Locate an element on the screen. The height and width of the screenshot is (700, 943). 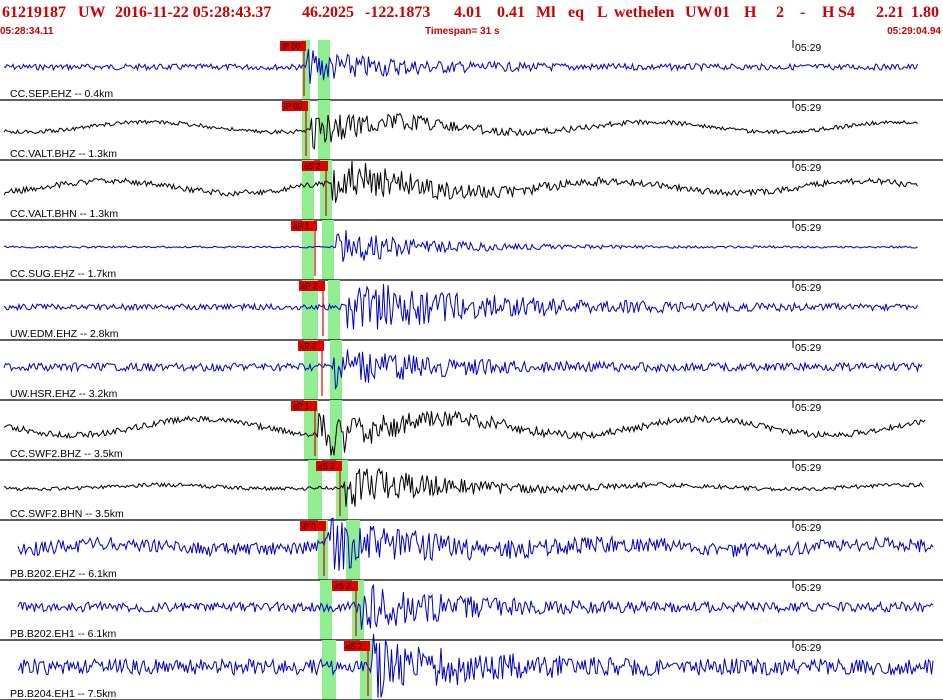
trace-panel: iP 00 05:29 CC.VALT.BHZ -- 1.3km is located at coordinates (471, 130).